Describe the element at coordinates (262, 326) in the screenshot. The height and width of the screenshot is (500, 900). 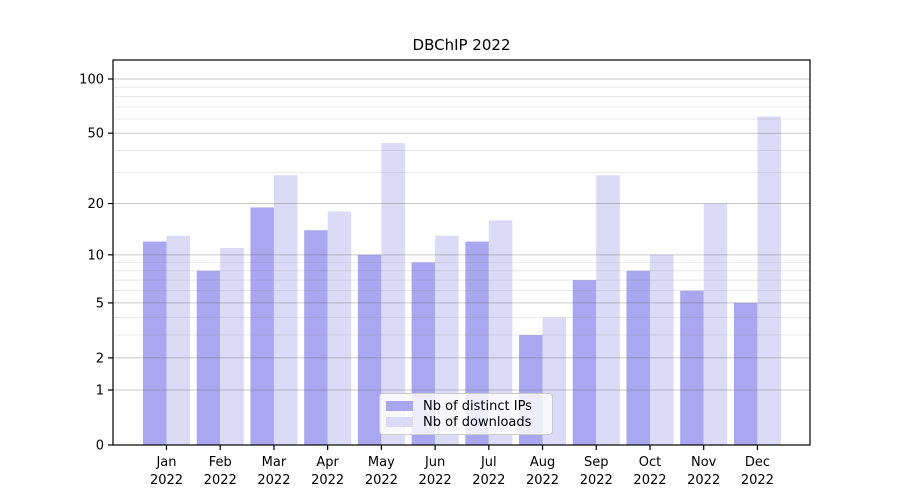
I see `bar-distinct-ips-mar` at that location.